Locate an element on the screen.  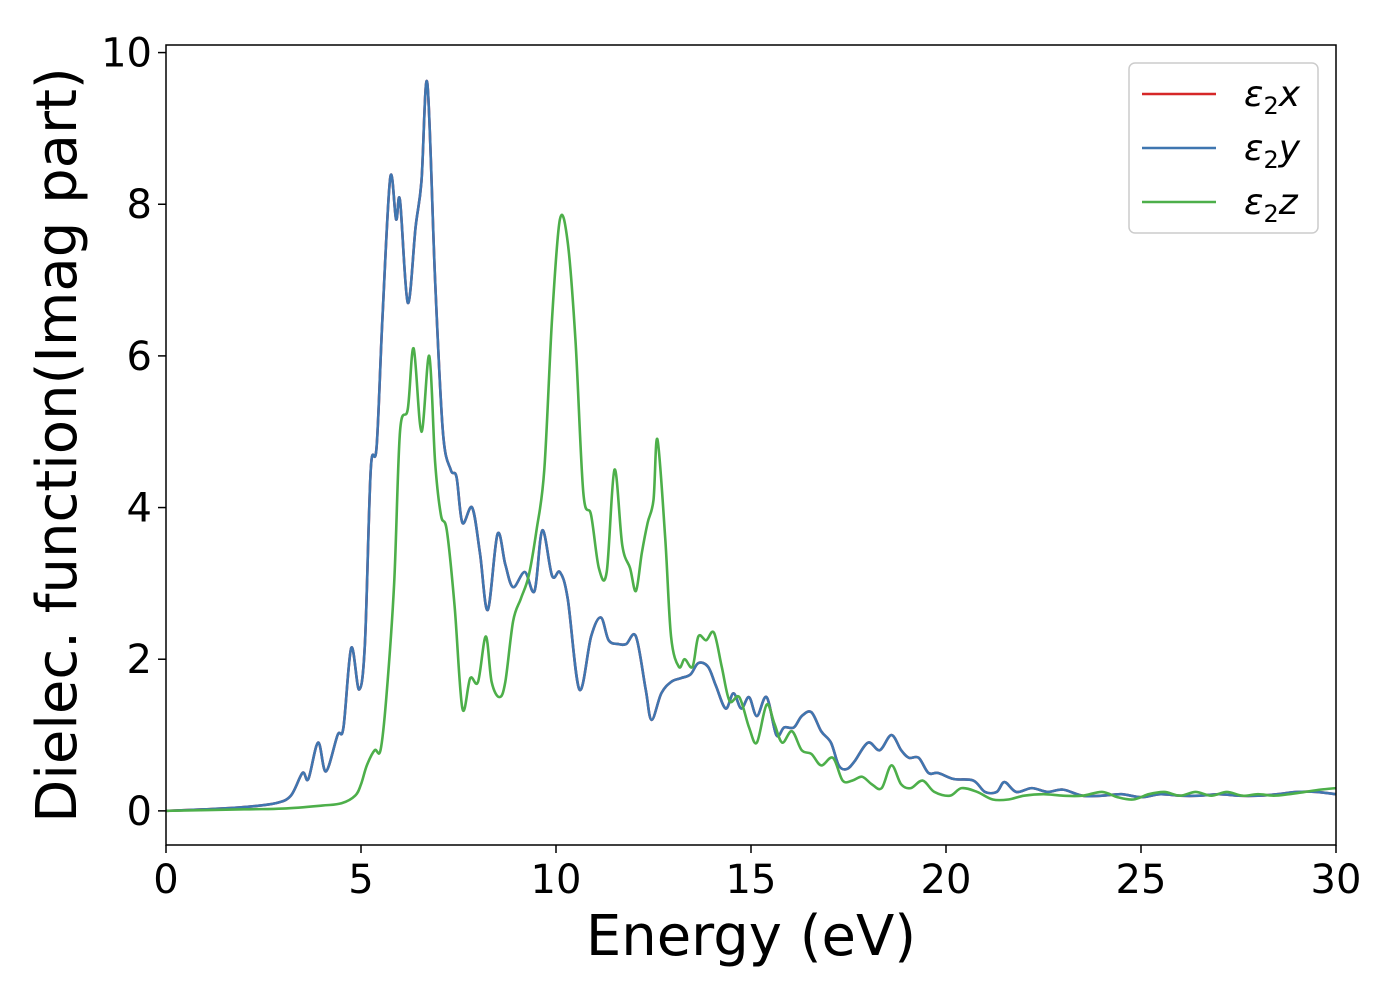
legend-box is located at coordinates (1223, 148).